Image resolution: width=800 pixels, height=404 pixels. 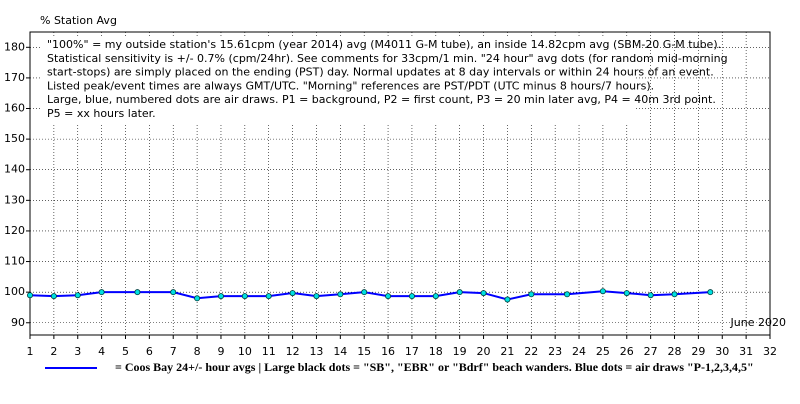 What do you see at coordinates (77, 351) in the screenshot?
I see `x-tick-label: 3` at bounding box center [77, 351].